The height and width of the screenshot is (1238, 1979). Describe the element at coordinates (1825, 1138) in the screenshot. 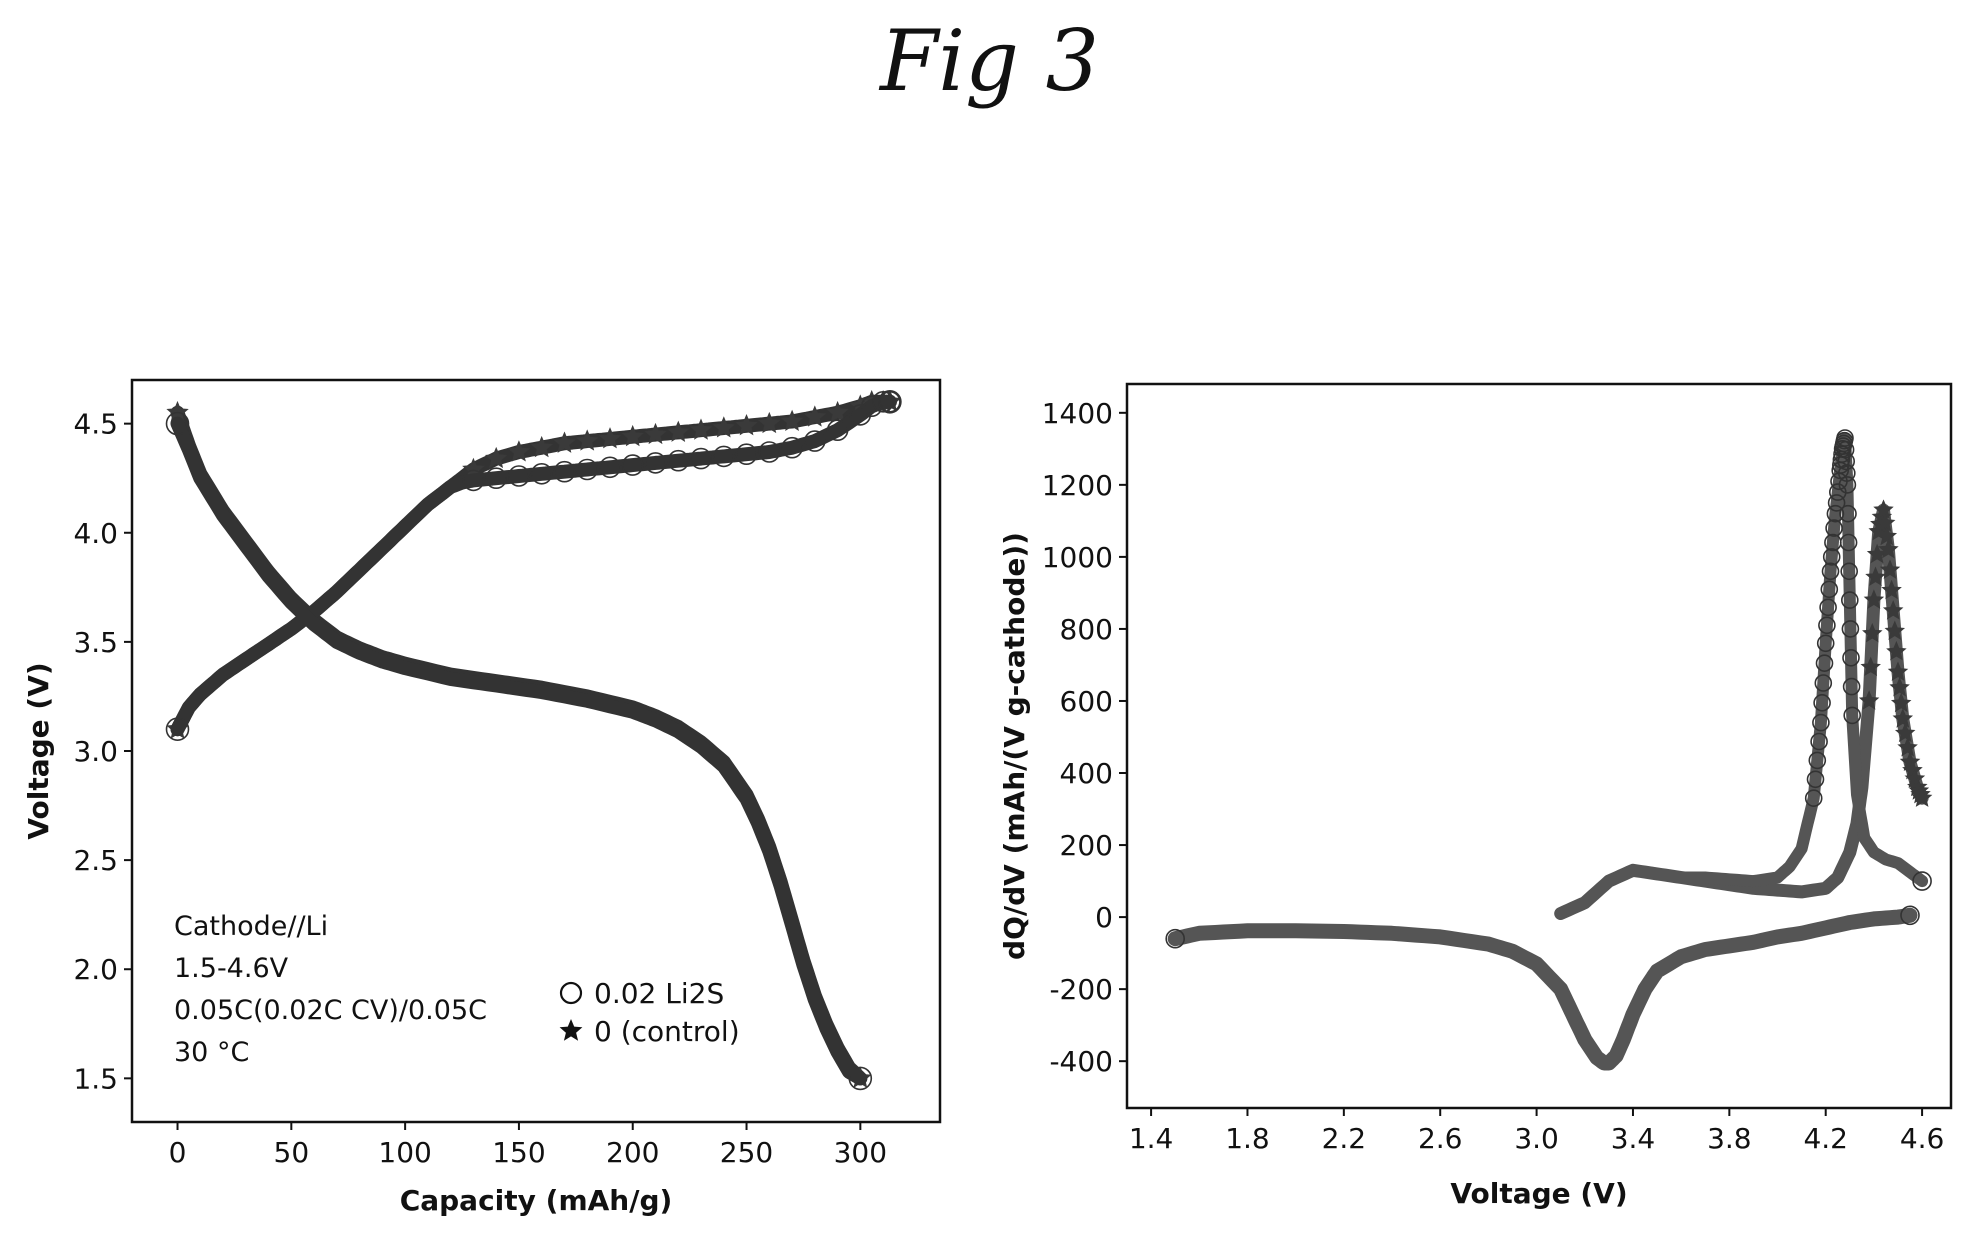

I see `x-tick-label: 4.2` at that location.